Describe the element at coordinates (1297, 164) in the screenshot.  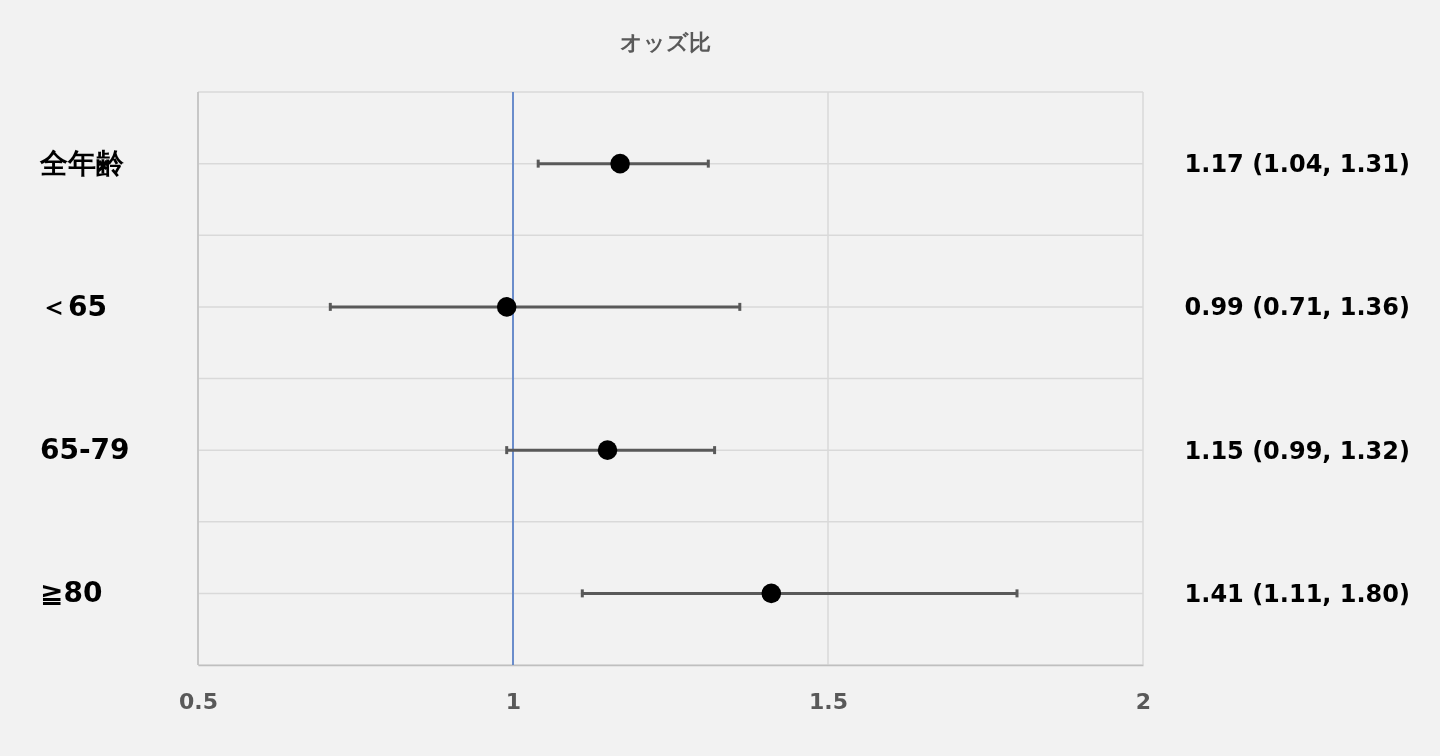
I see `data-label: 1.17 (1.04, 1.31)` at that location.